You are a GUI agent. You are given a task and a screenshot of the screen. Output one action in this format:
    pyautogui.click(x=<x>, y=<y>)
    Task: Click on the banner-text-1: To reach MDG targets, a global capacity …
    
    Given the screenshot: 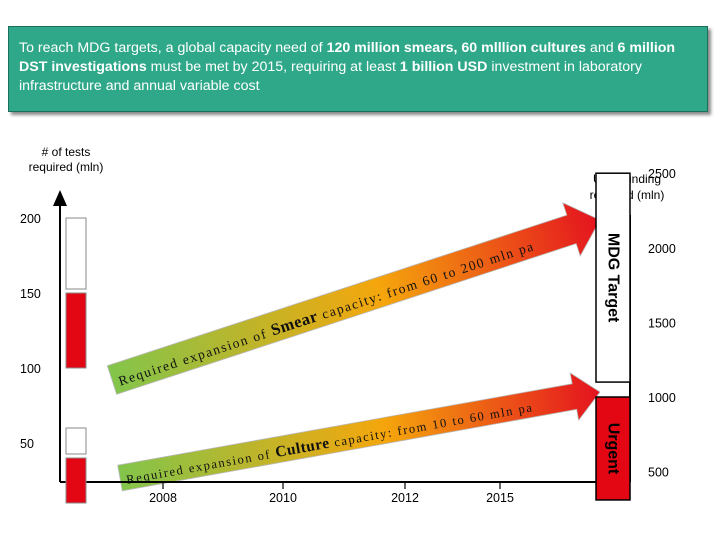 What is the action you would take?
    pyautogui.click(x=173, y=48)
    